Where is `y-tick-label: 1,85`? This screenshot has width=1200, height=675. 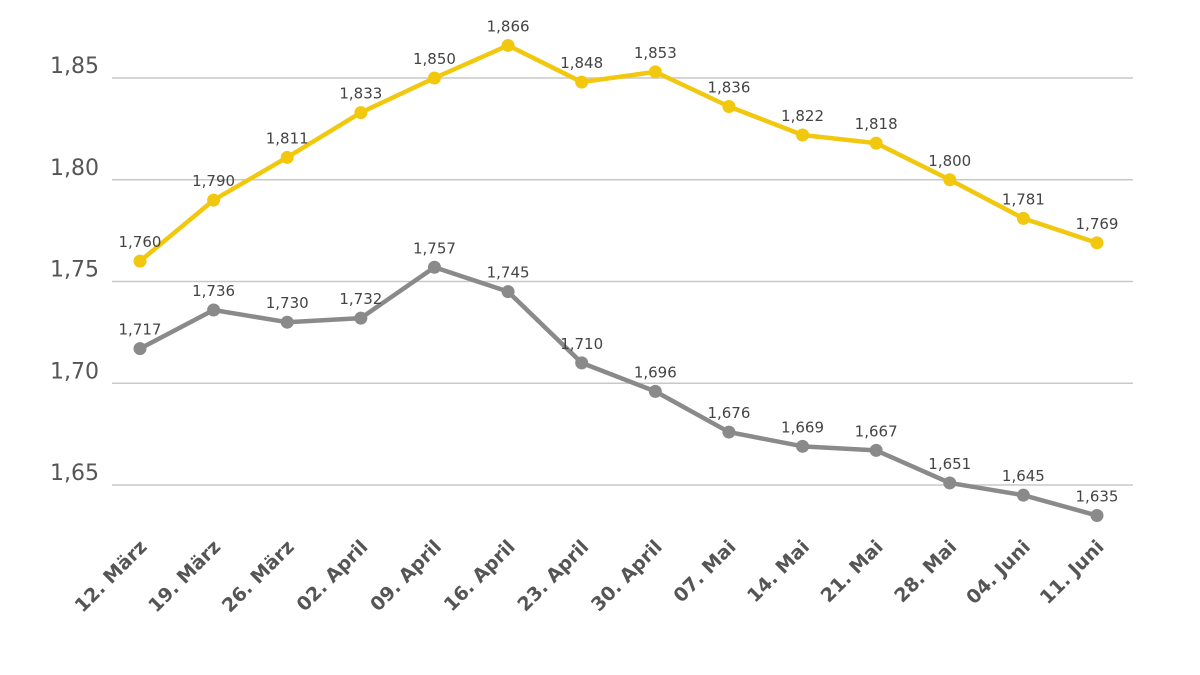
y-tick-label: 1,85 is located at coordinates (74, 66).